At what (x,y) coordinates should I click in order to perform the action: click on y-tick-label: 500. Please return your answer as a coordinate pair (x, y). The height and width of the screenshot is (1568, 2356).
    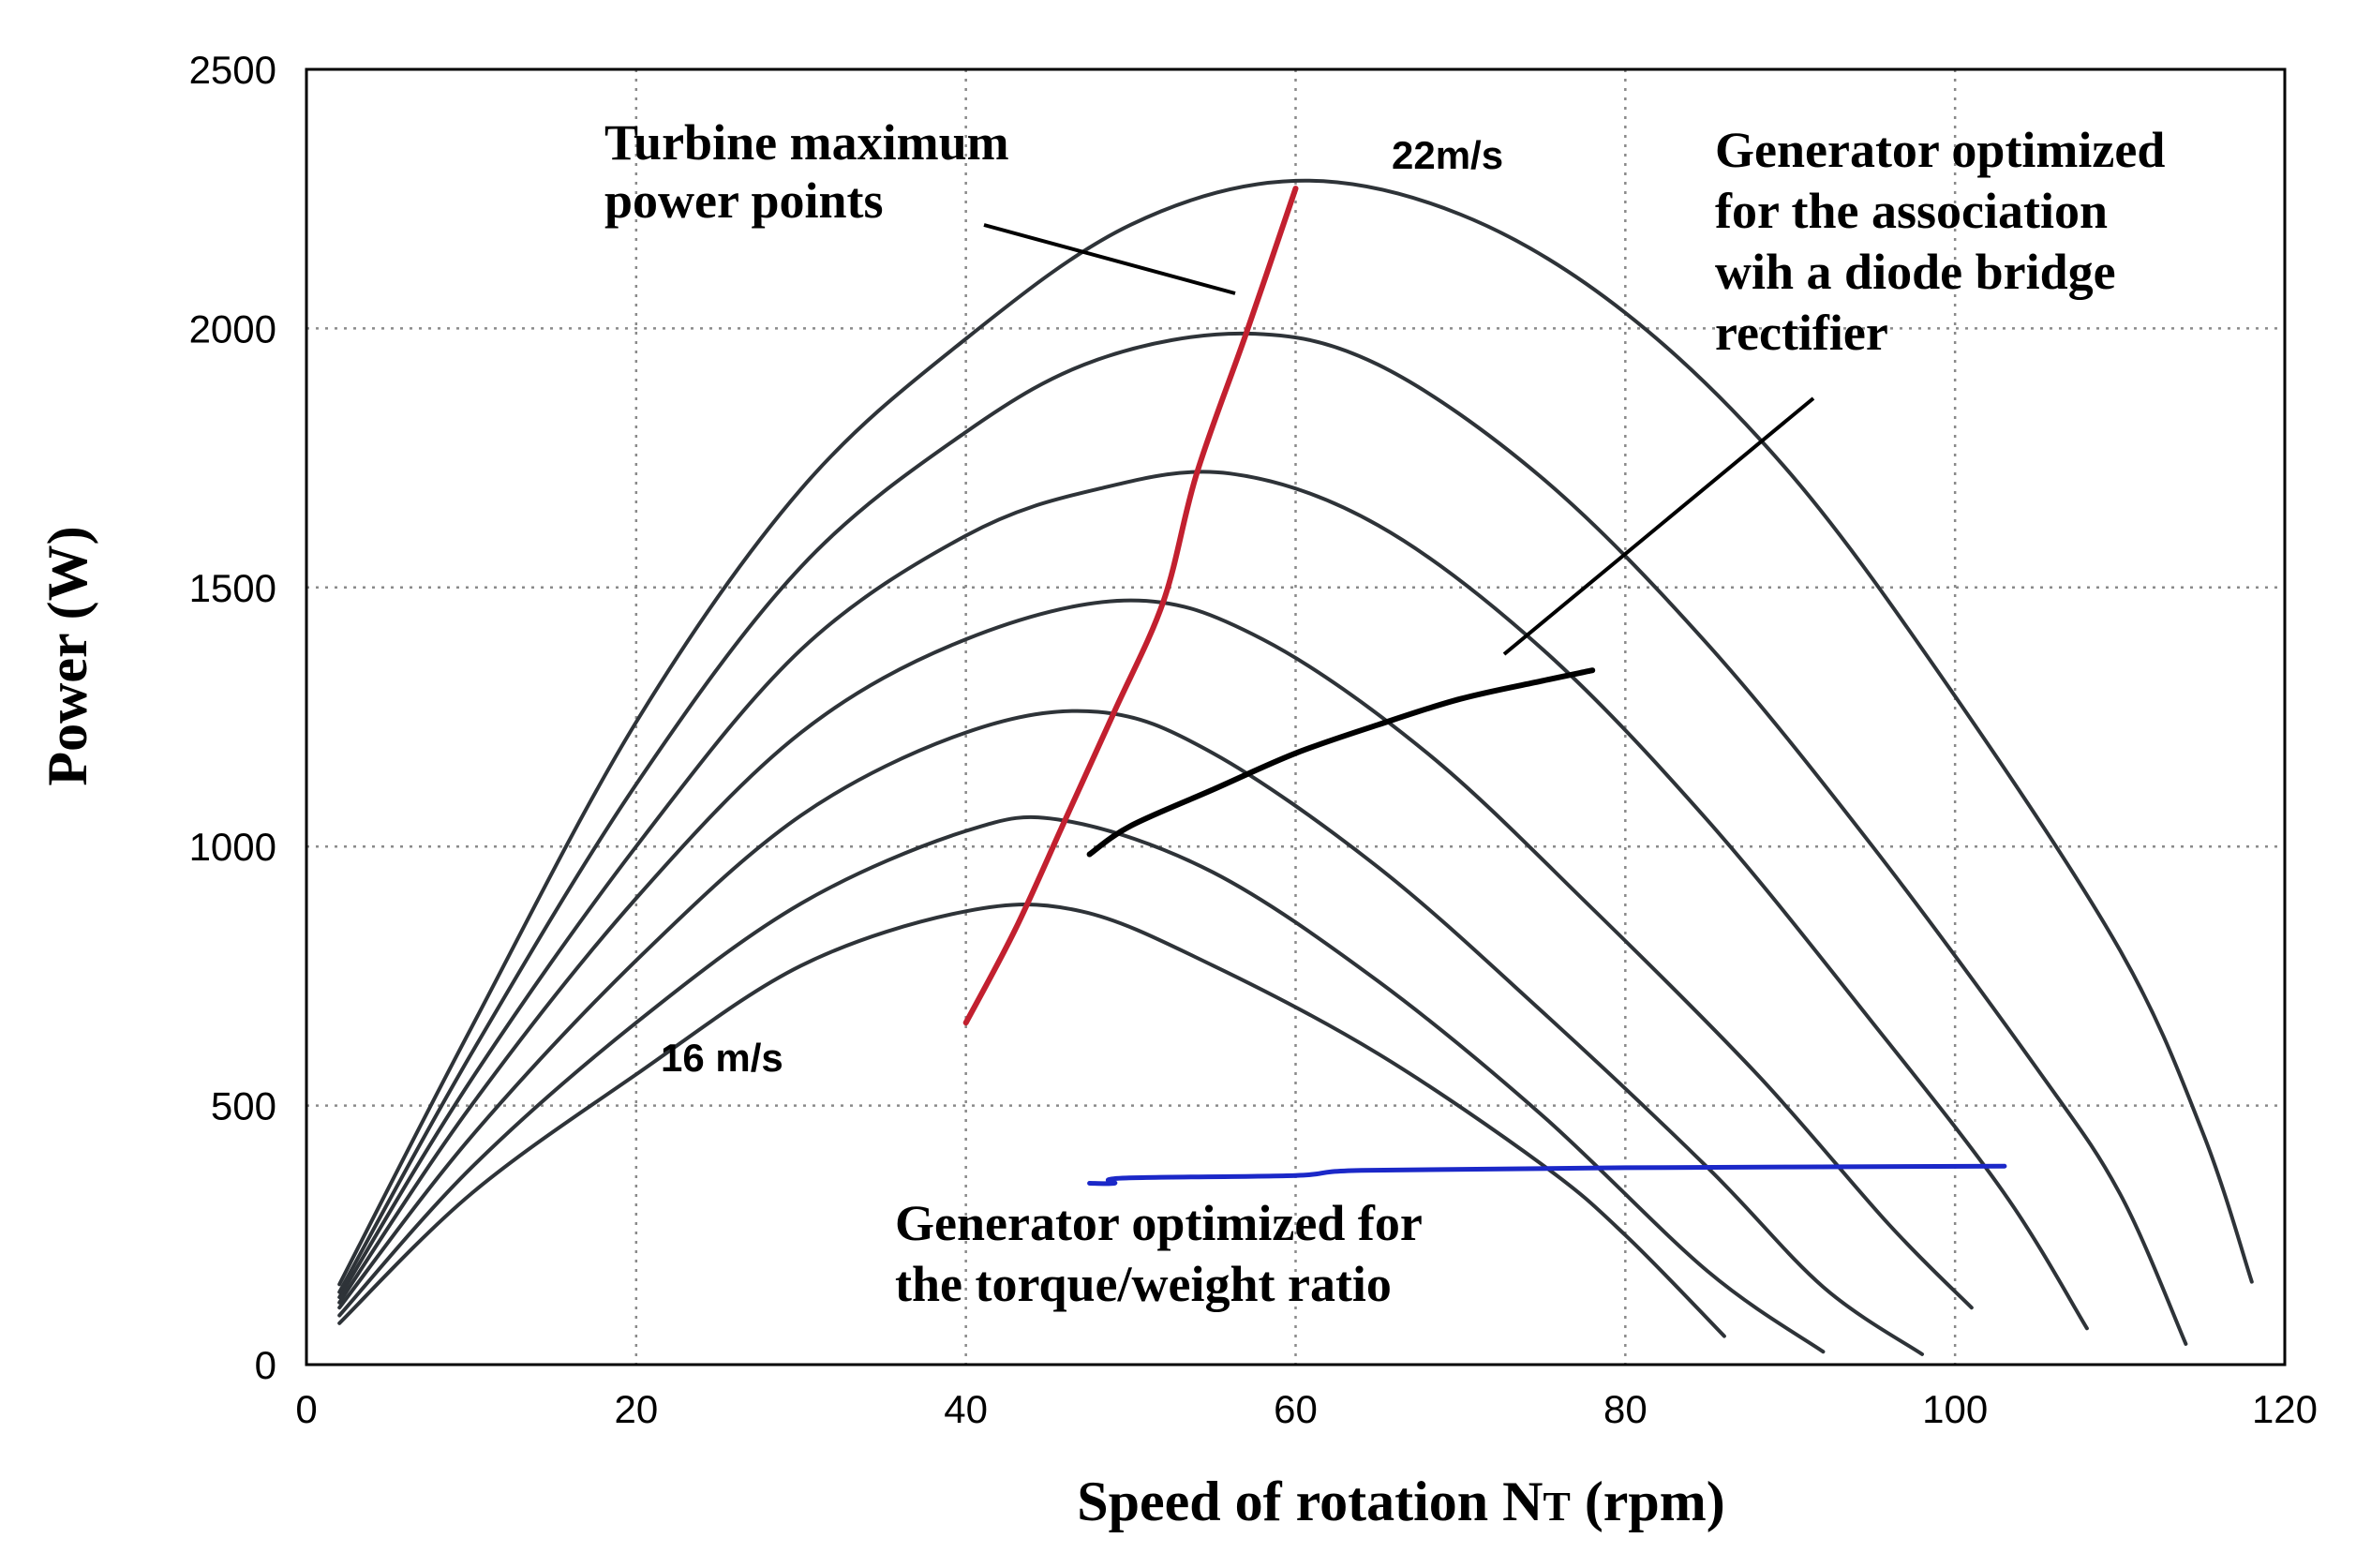
    Looking at the image, I should click on (244, 1106).